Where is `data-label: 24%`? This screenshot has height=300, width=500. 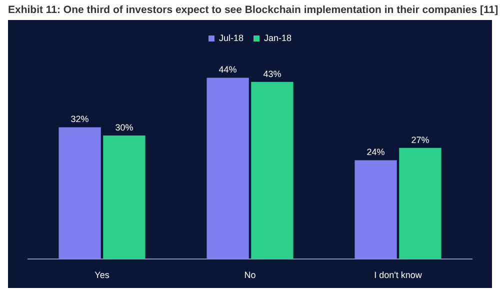 data-label: 24% is located at coordinates (375, 152).